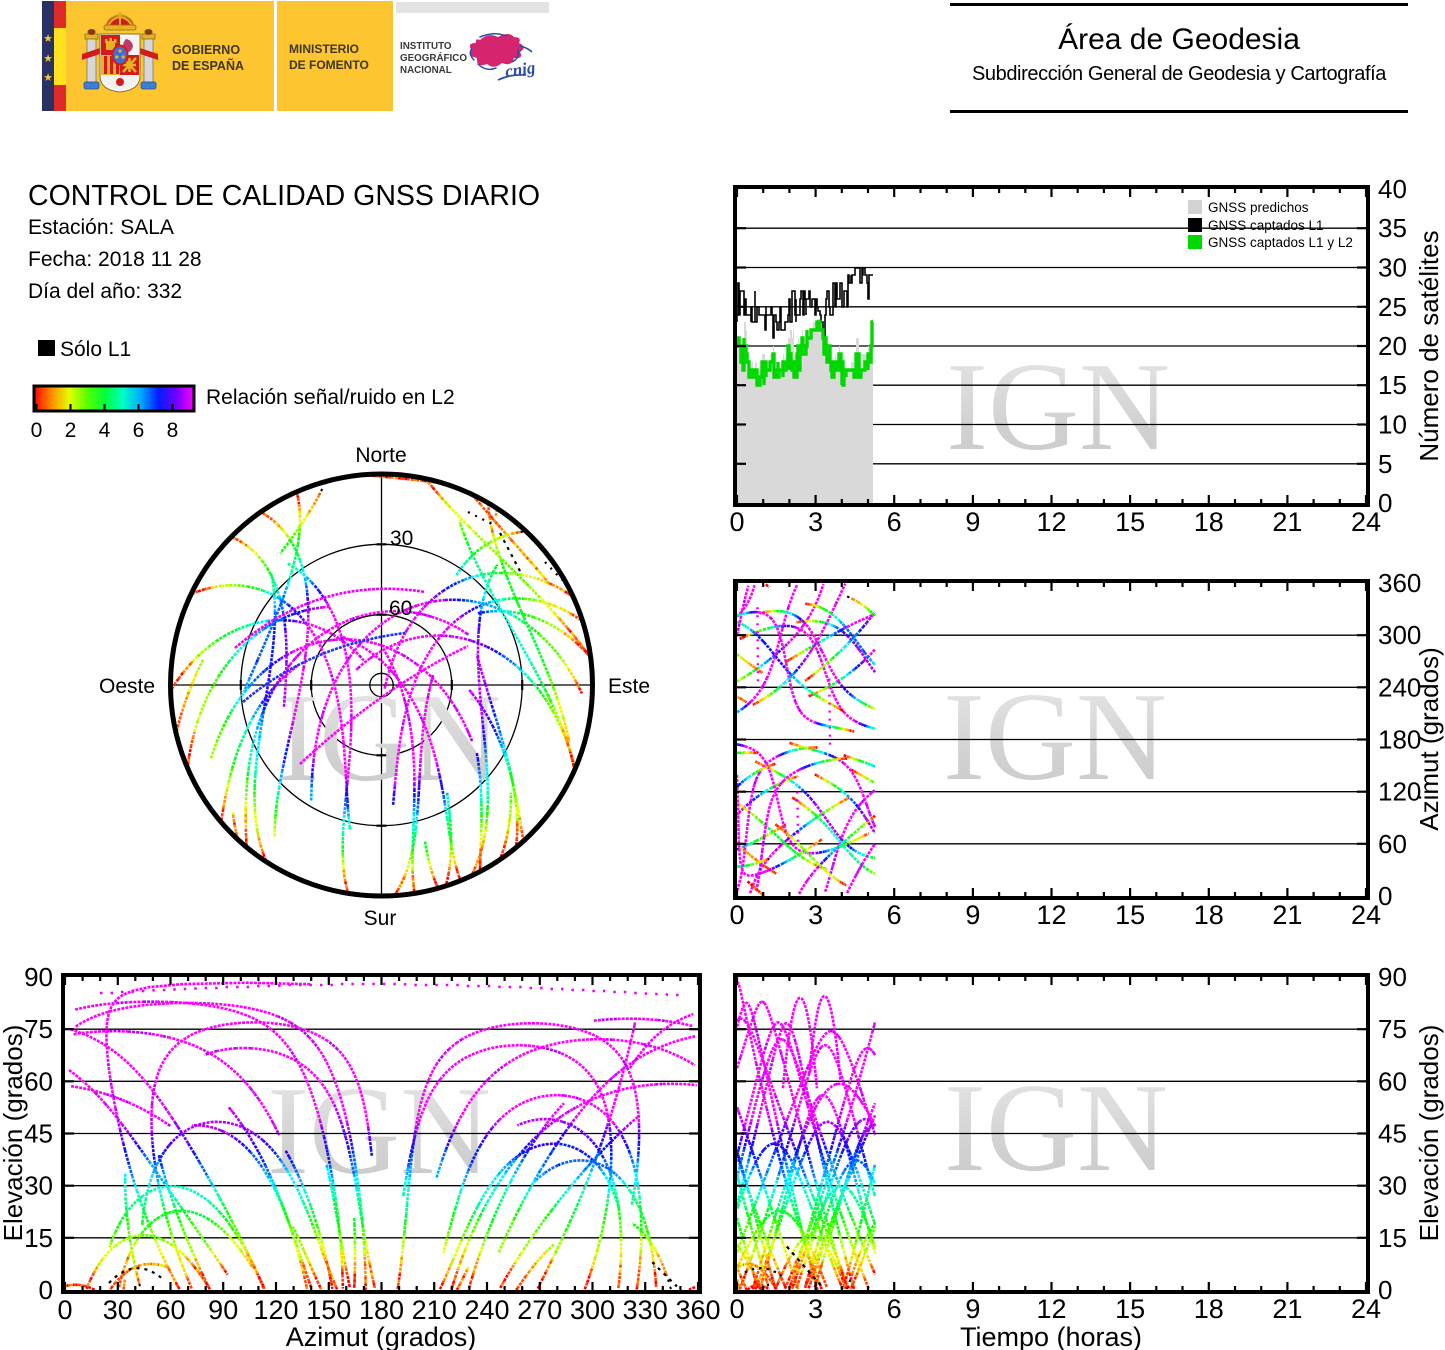 This screenshot has height=1350, width=1445. I want to click on svg-text: GNSS predichos, so click(1258, 207).